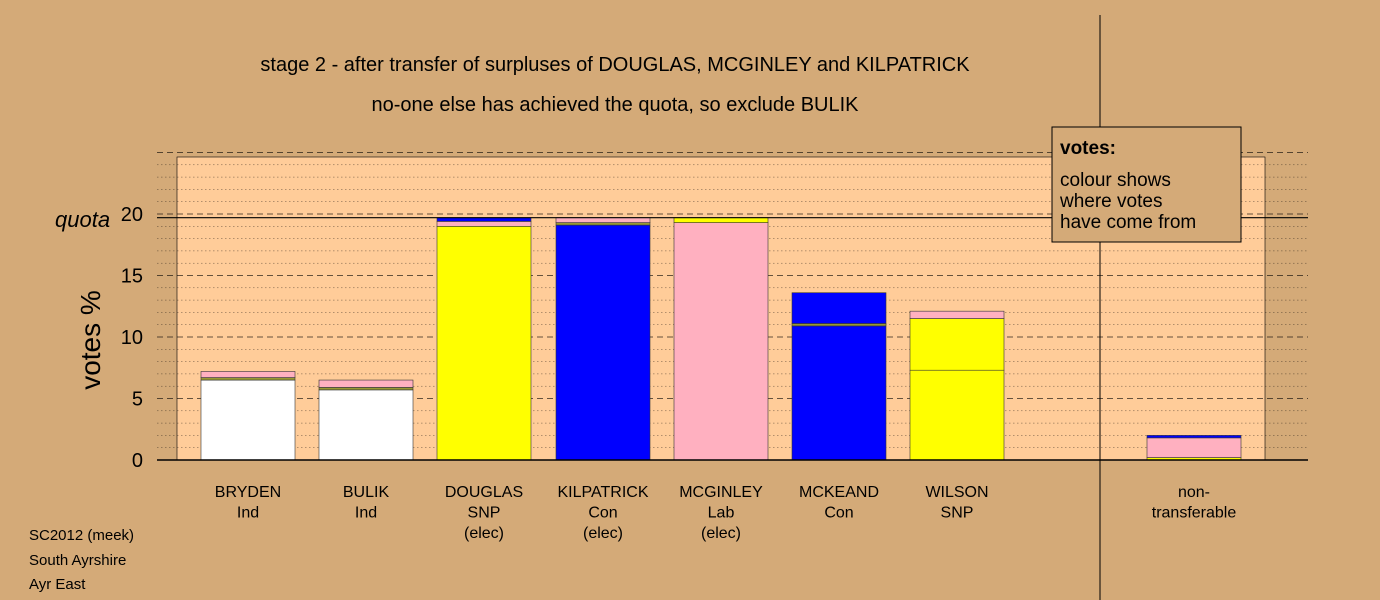 The width and height of the screenshot is (1380, 600). Describe the element at coordinates (132, 215) in the screenshot. I see `y-tick-label: 20` at that location.